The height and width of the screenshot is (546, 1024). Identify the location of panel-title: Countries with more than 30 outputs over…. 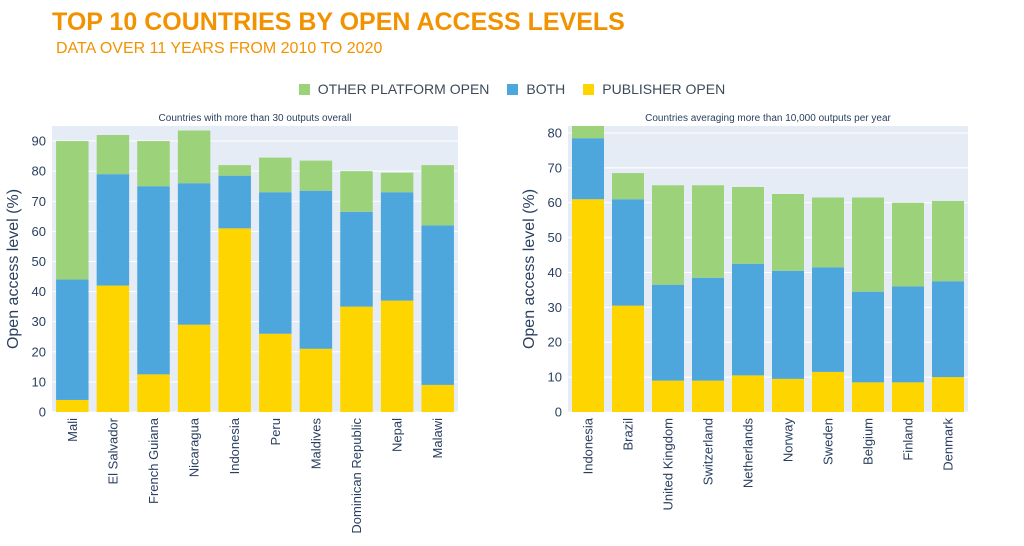
(255, 118).